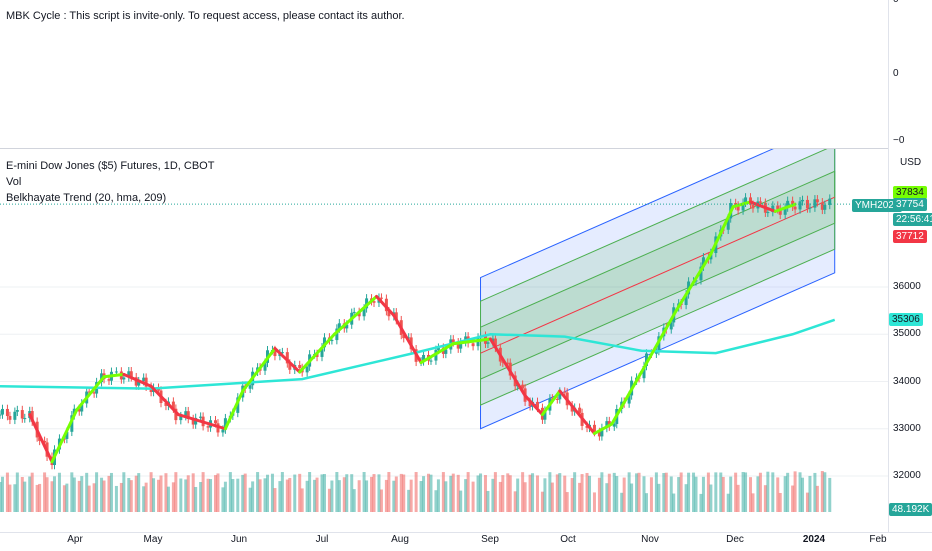 Image resolution: width=932 pixels, height=551 pixels. I want to click on symbol-title: E-mini Dow Jones ($5) Futures, 1D, CBOT, so click(110, 166).